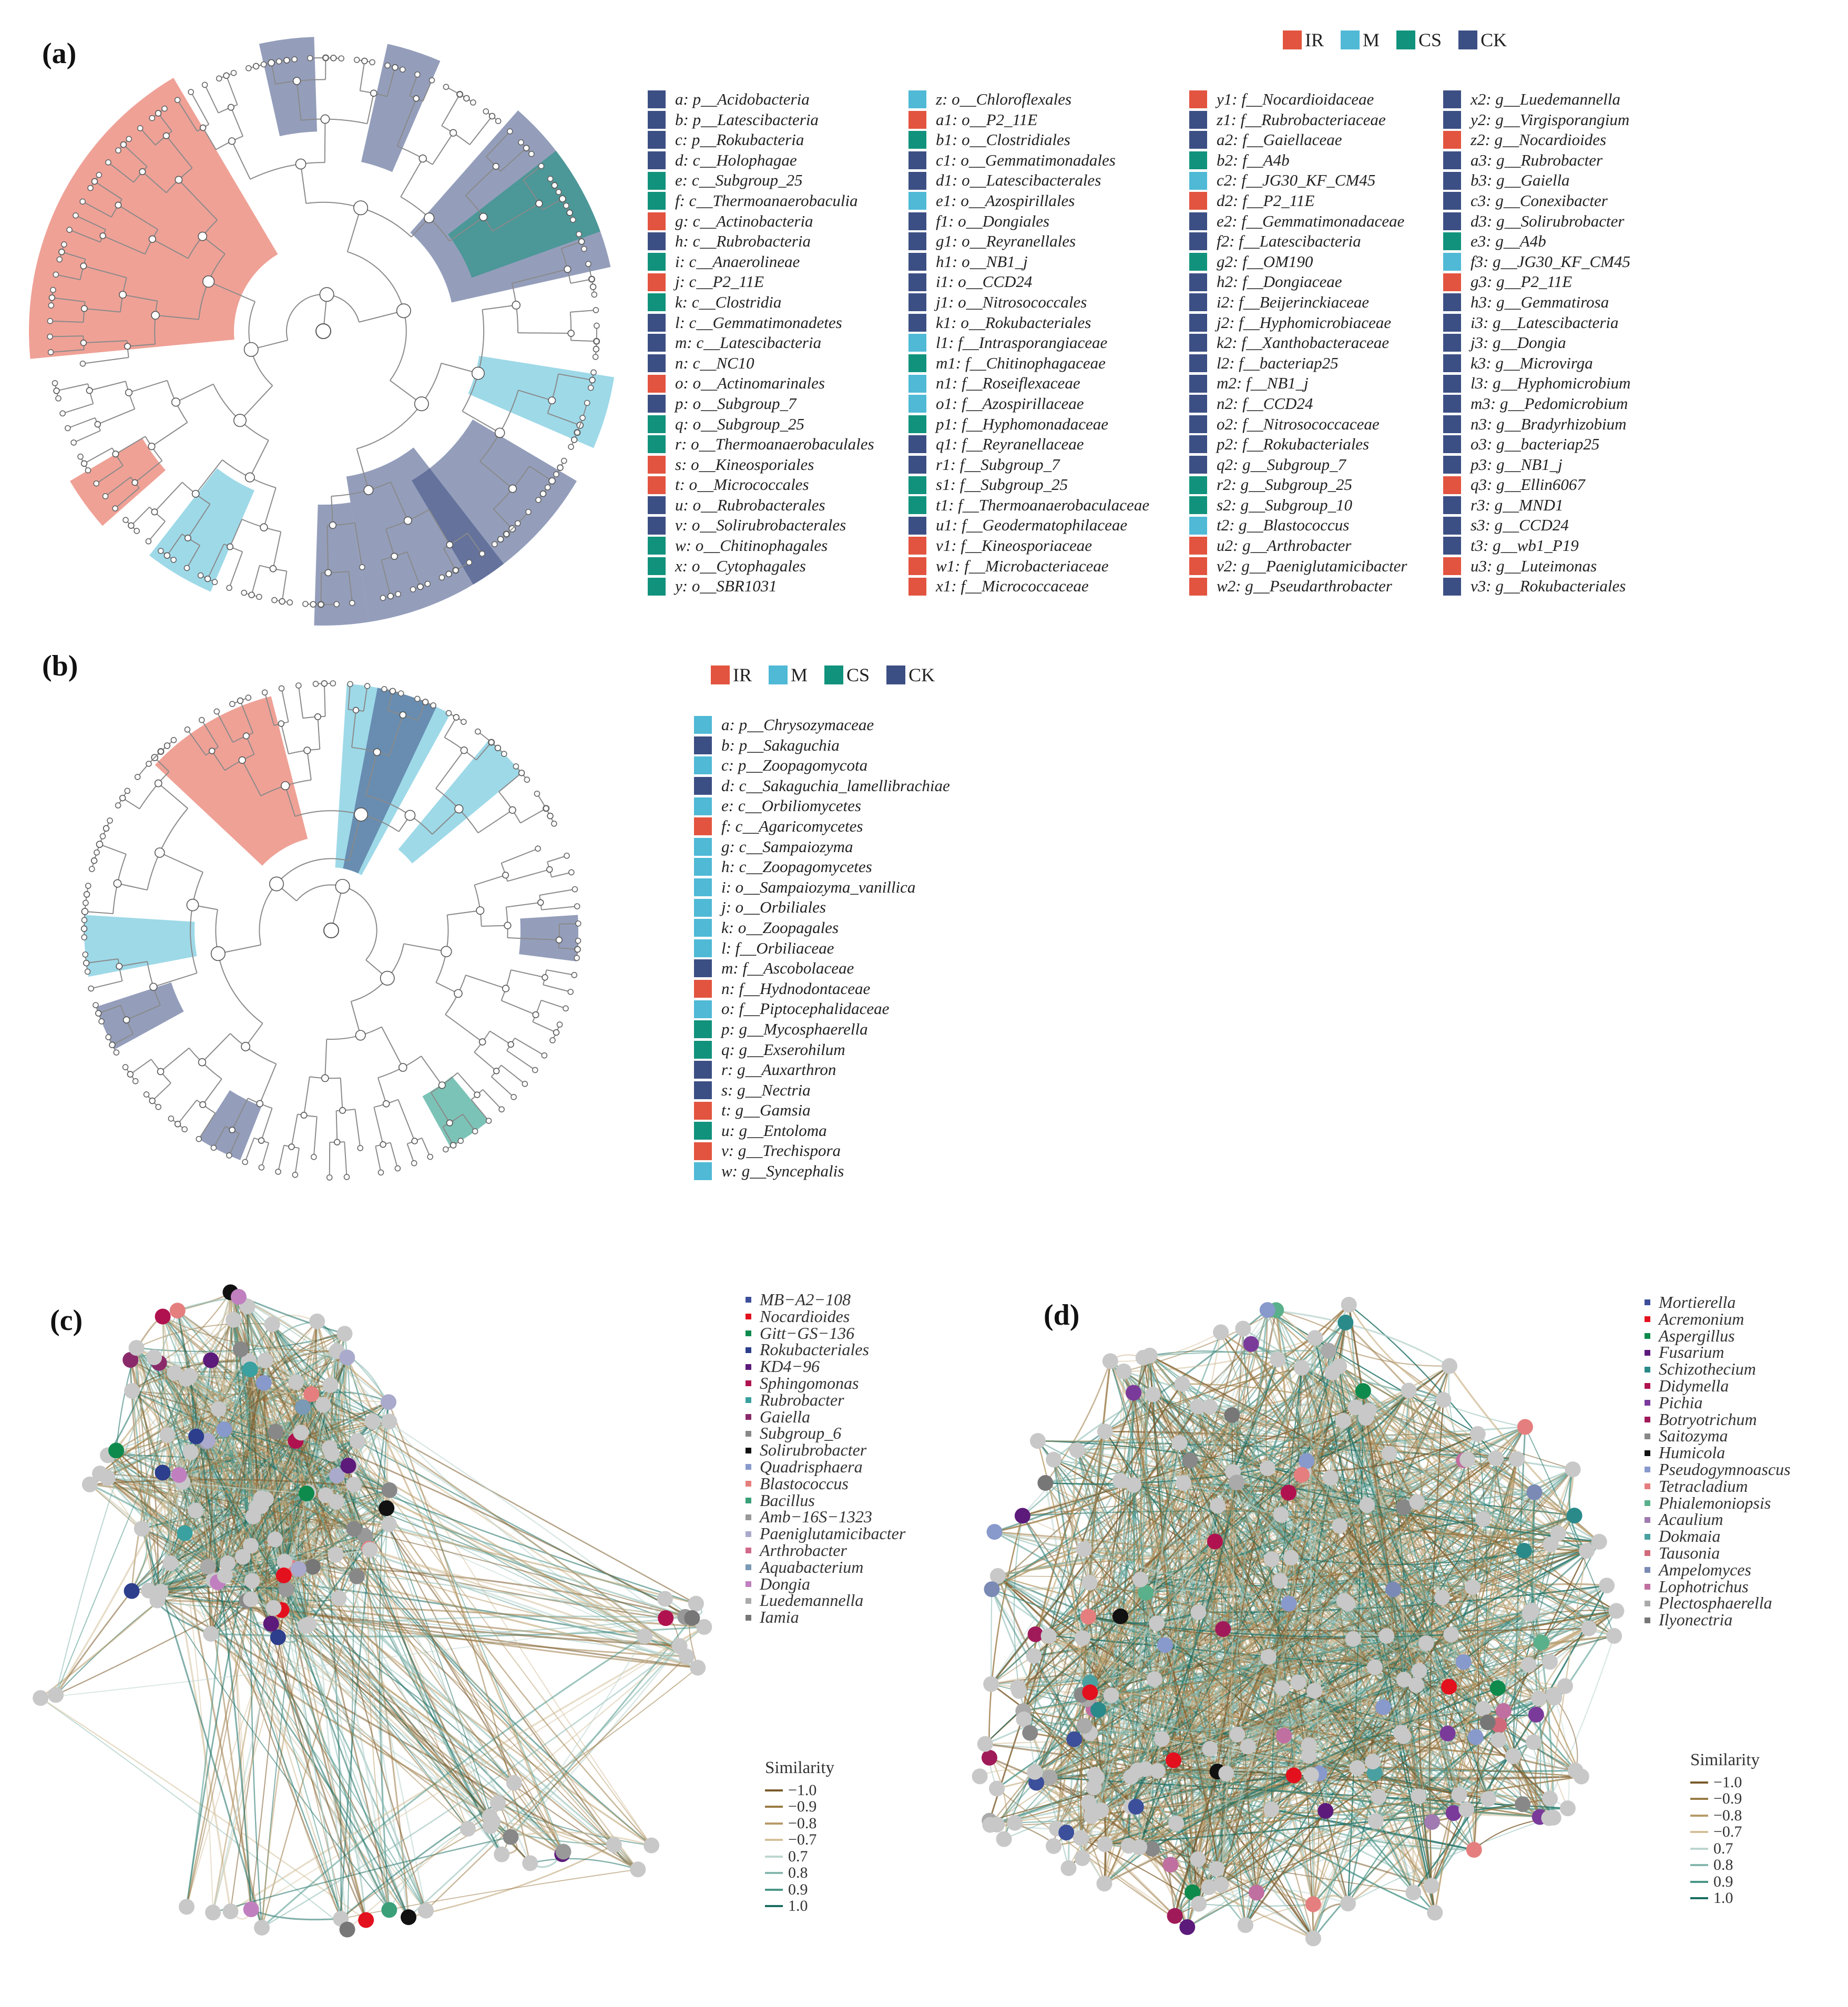 This screenshot has height=2007, width=1848. What do you see at coordinates (1298, 424) in the screenshot?
I see `taxa-key-item: o2: f__Nitrosococcaceae` at bounding box center [1298, 424].